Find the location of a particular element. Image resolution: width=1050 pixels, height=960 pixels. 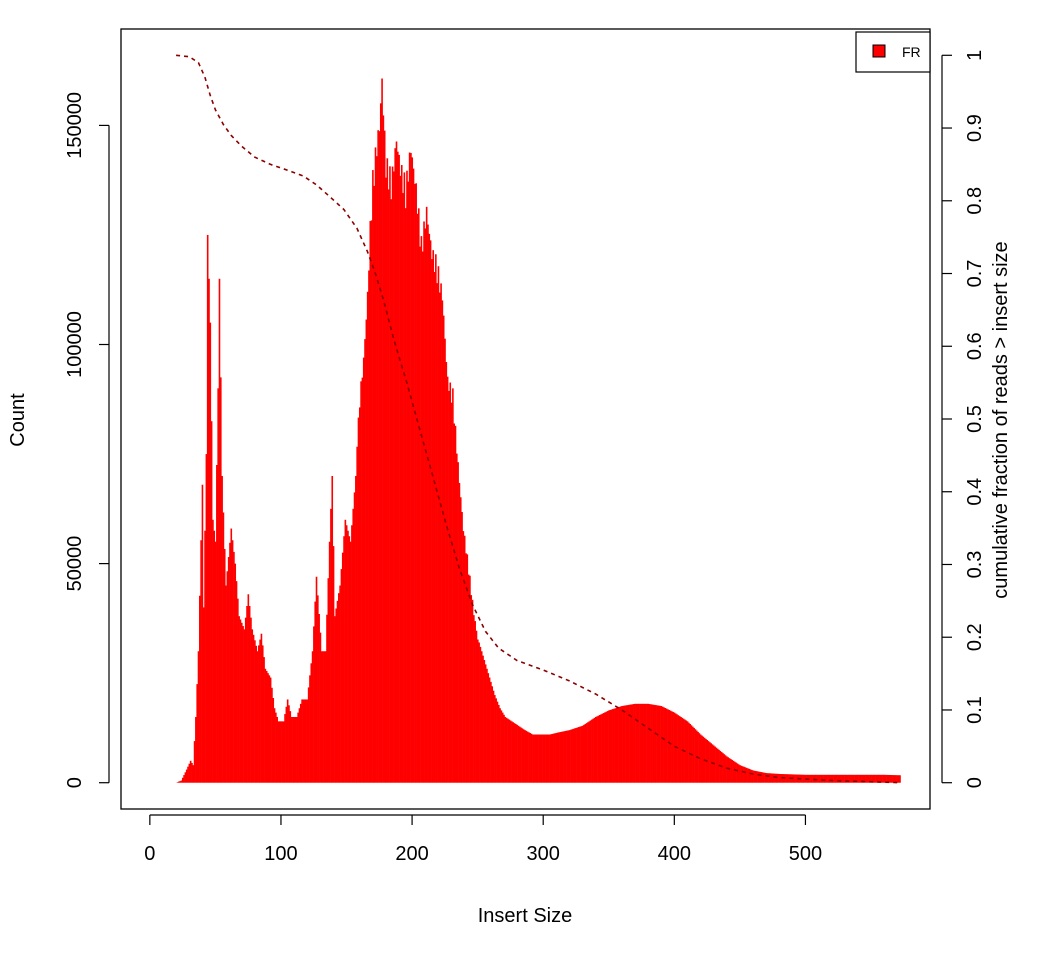

y-tick-label: 100000 is located at coordinates (75, 344).